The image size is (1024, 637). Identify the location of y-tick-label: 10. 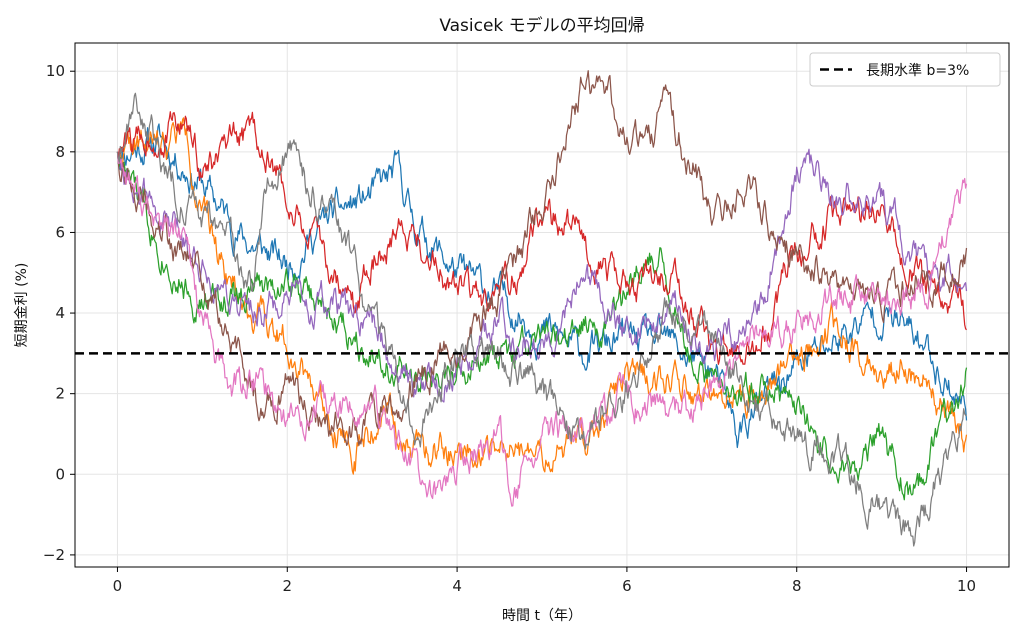
(55, 71).